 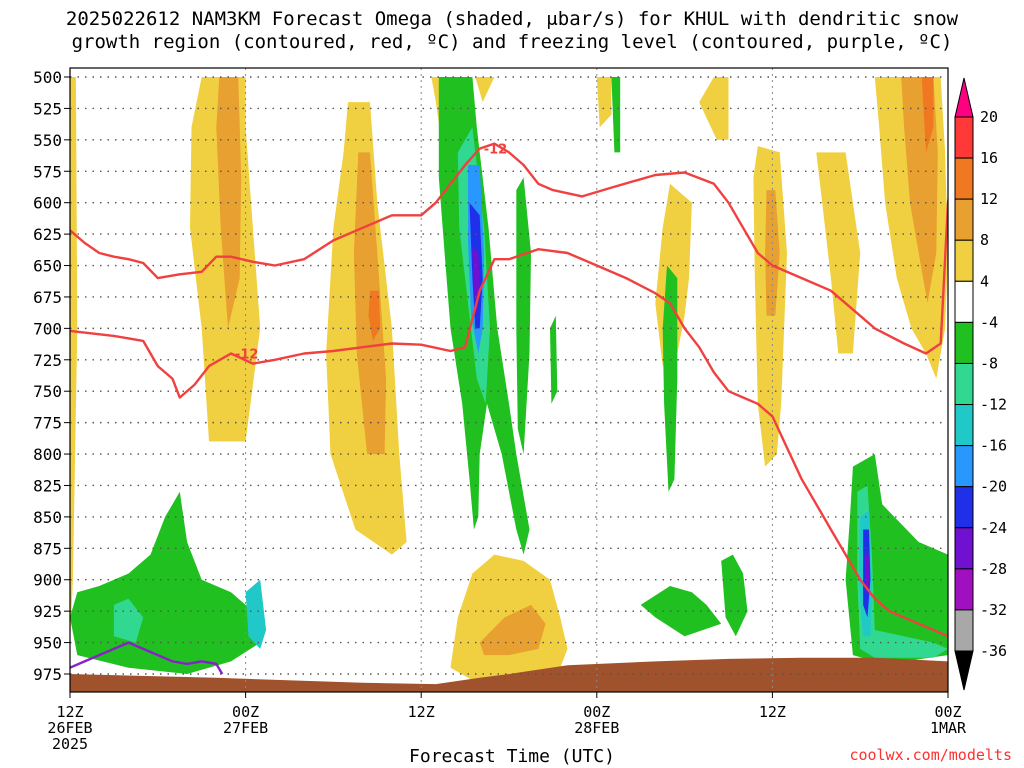 What do you see at coordinates (993, 651) in the screenshot?
I see `colorbar-label-13: -36` at bounding box center [993, 651].